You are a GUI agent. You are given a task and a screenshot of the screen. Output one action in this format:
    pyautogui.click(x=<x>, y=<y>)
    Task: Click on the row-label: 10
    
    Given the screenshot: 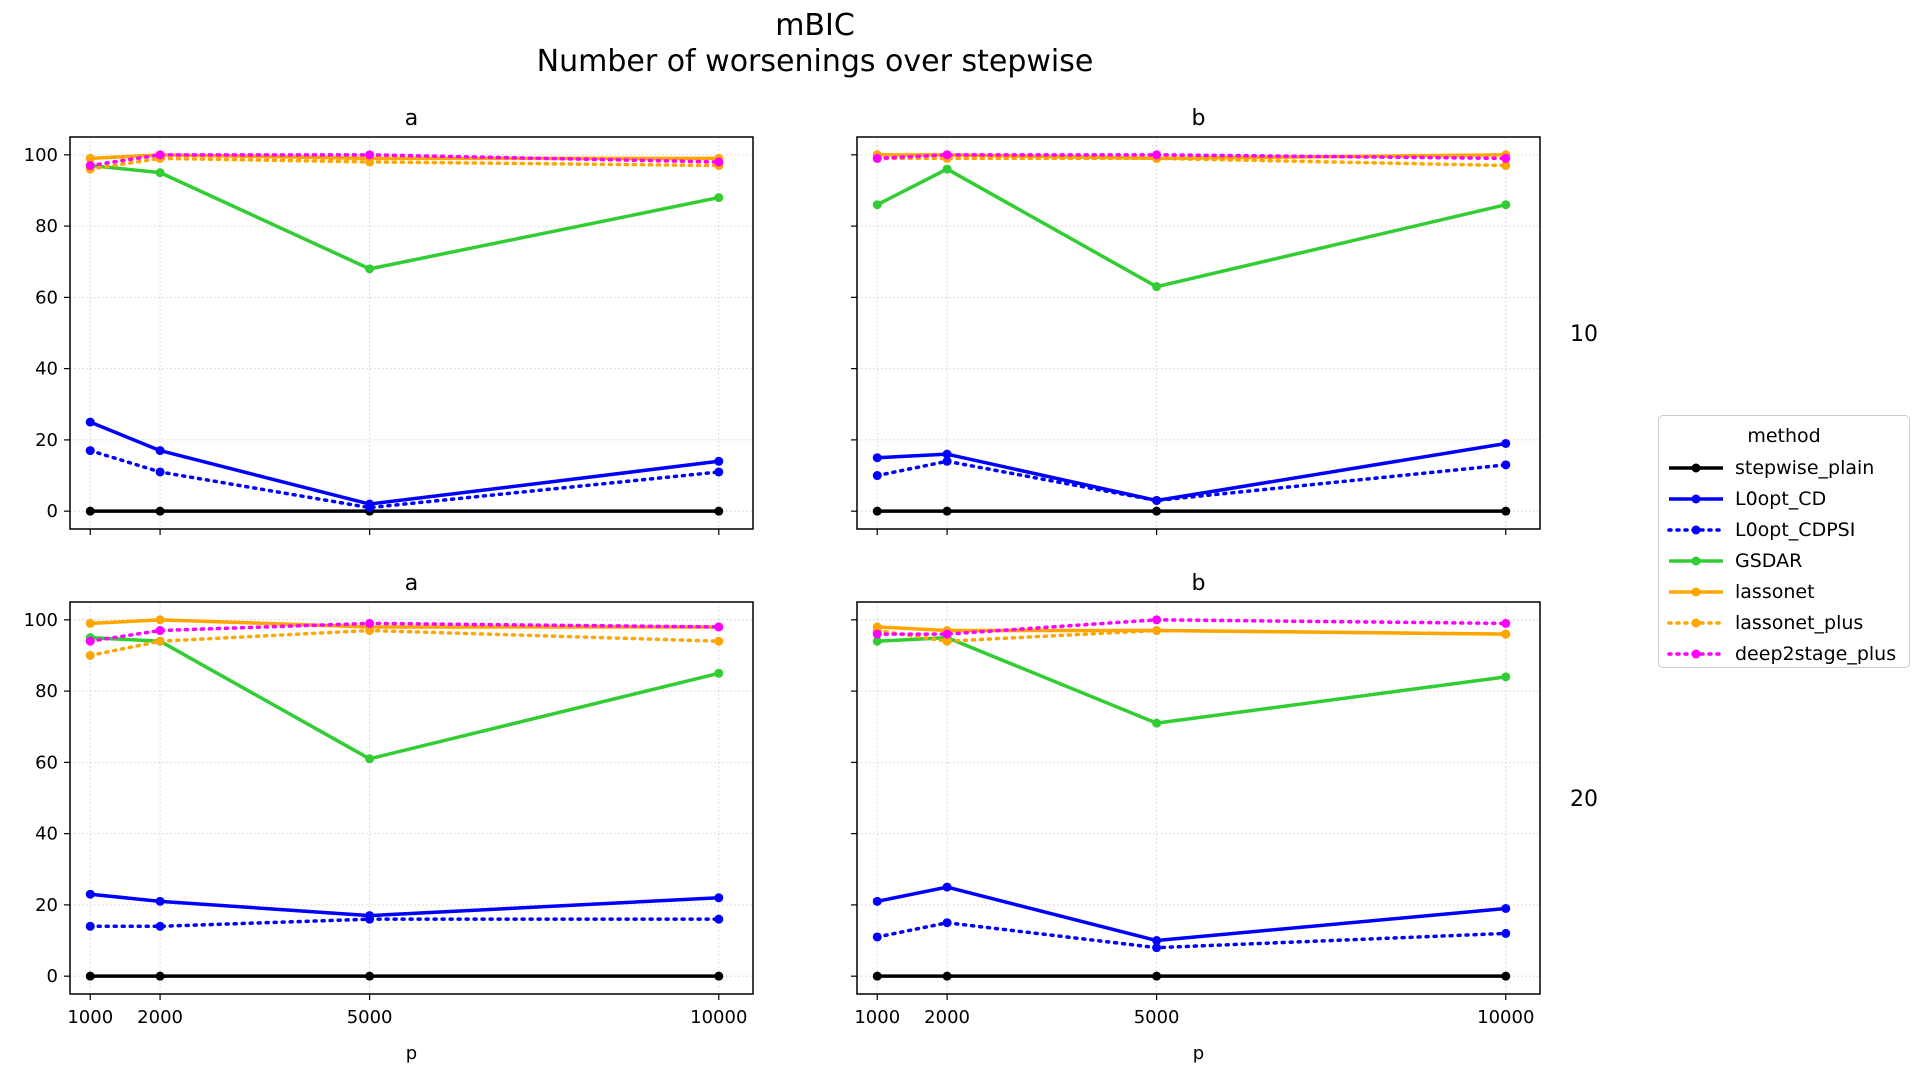 What is the action you would take?
    pyautogui.click(x=1584, y=334)
    